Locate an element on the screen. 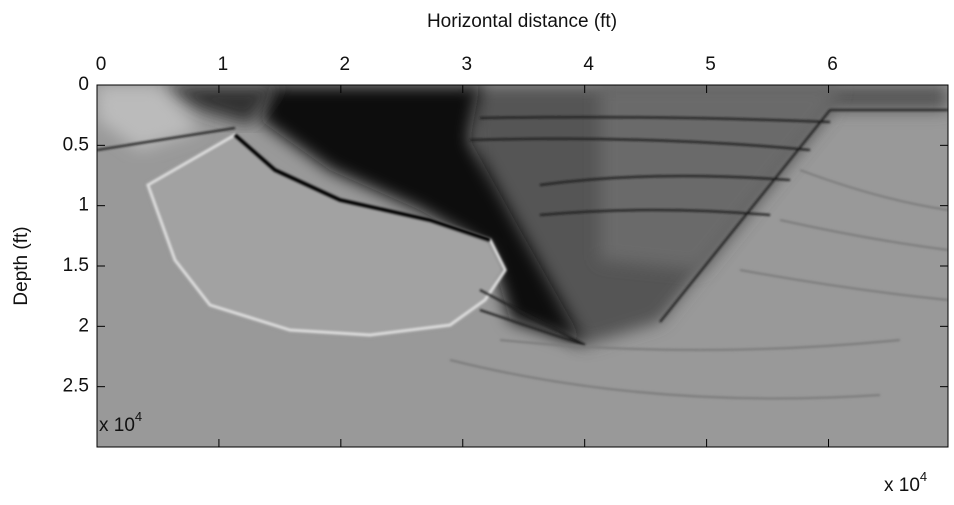  y-tick-label: 2.5 is located at coordinates (76, 386).